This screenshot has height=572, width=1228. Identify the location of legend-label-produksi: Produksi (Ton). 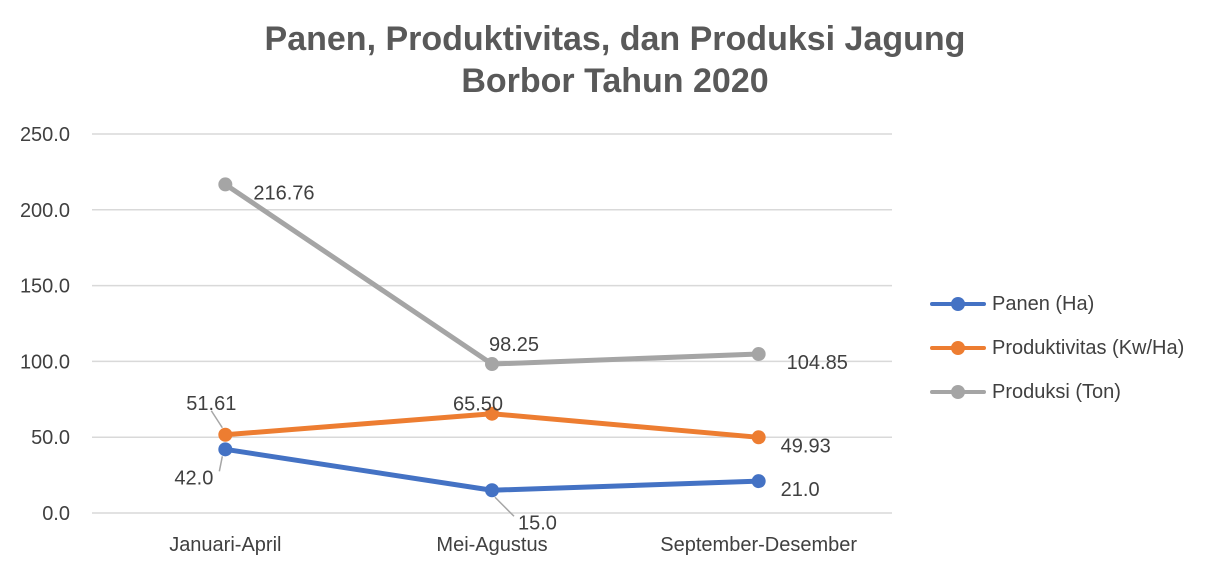
(1056, 391).